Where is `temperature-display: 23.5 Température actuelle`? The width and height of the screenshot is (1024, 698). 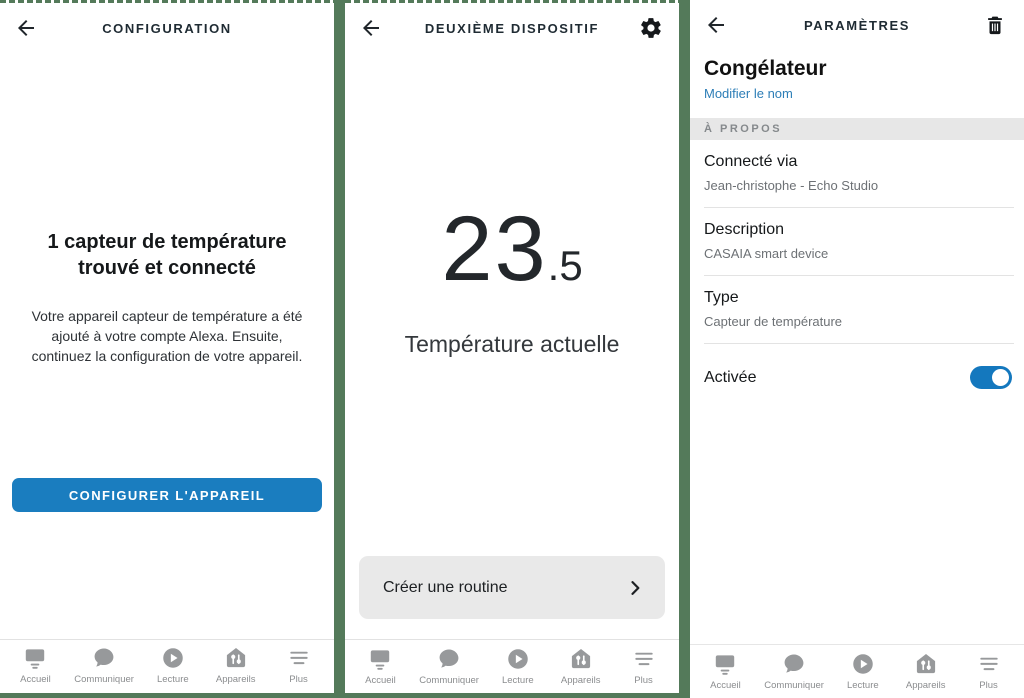 temperature-display: 23.5 Température actuelle is located at coordinates (512, 280).